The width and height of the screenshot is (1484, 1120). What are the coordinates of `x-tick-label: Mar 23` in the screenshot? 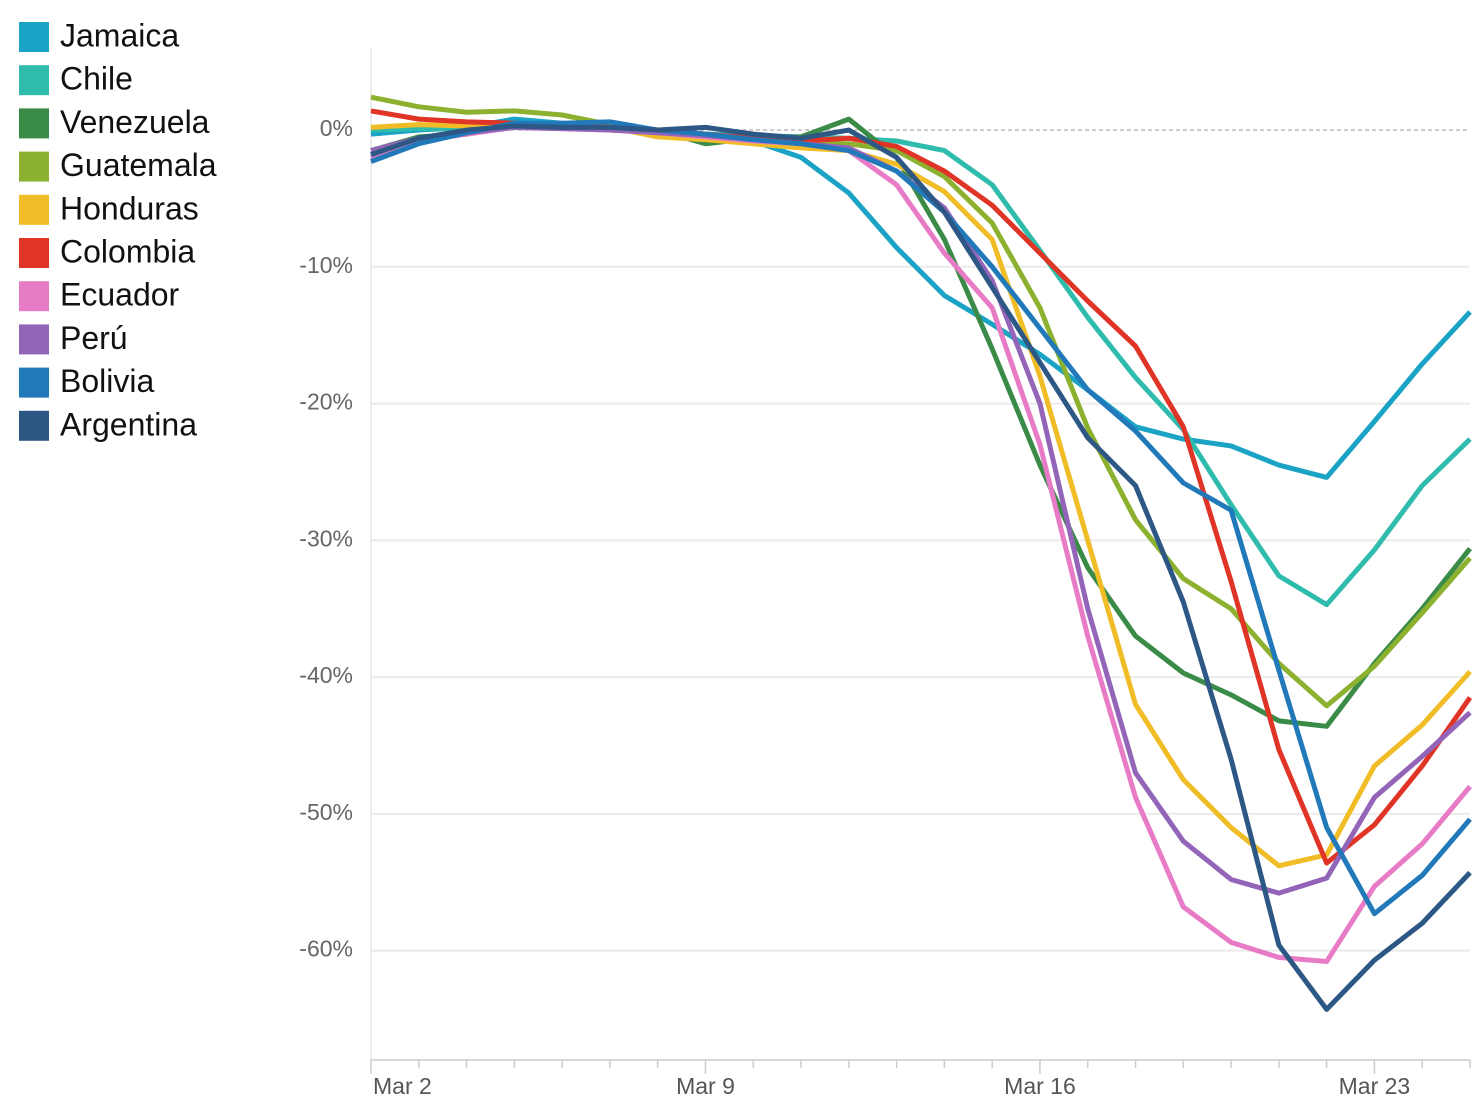 It's located at (1375, 1086).